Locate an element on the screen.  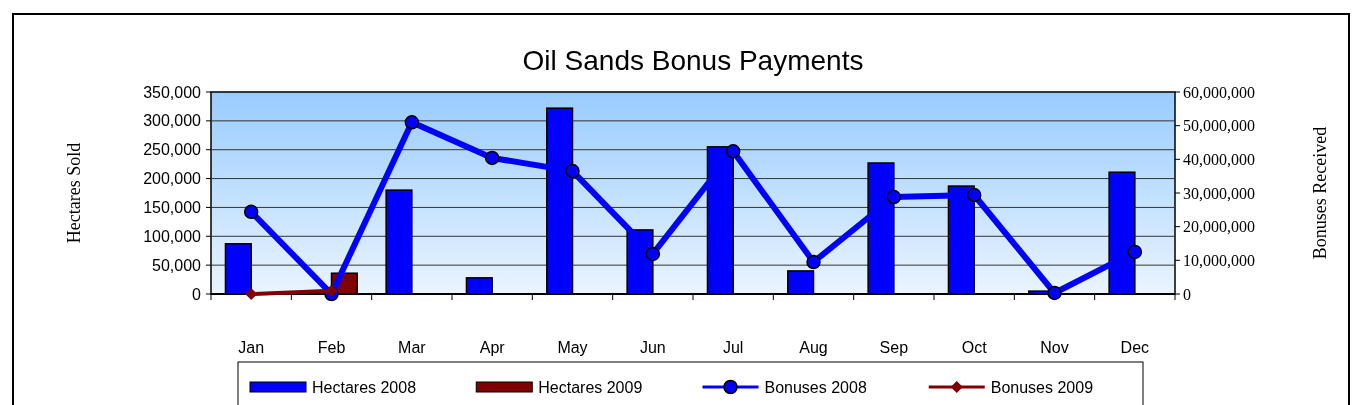
y2-tick-label: 60,000,000 is located at coordinates (1219, 92).